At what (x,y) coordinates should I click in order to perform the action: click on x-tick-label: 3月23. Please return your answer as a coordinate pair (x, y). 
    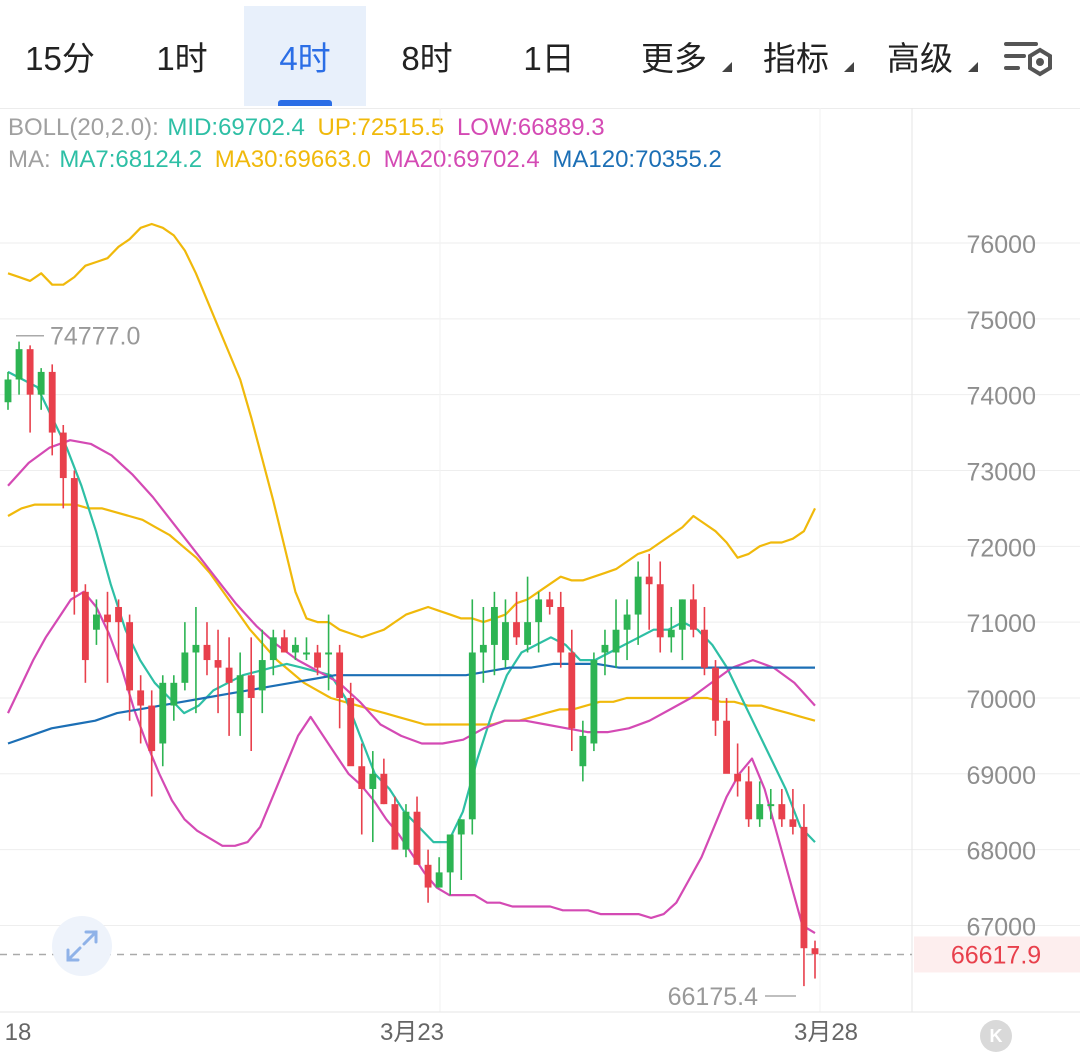
    Looking at the image, I should click on (412, 1031).